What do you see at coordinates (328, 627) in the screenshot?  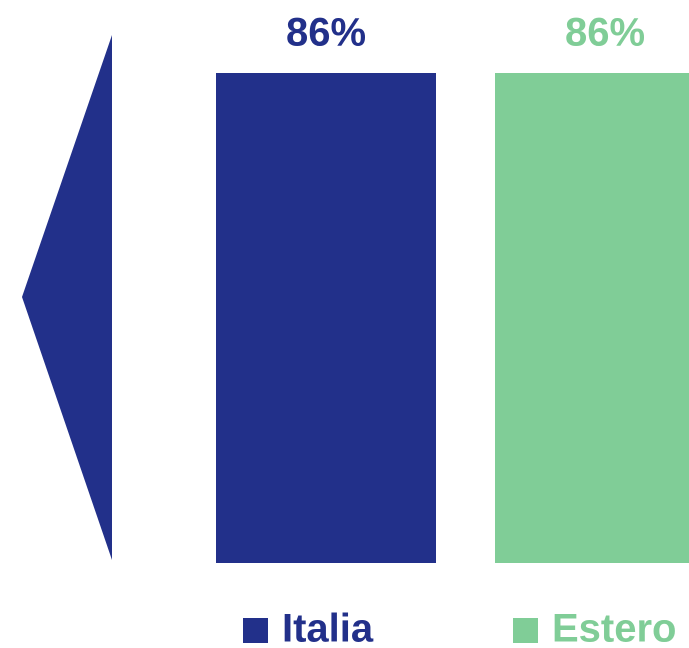 I see `legend-label: Italia` at bounding box center [328, 627].